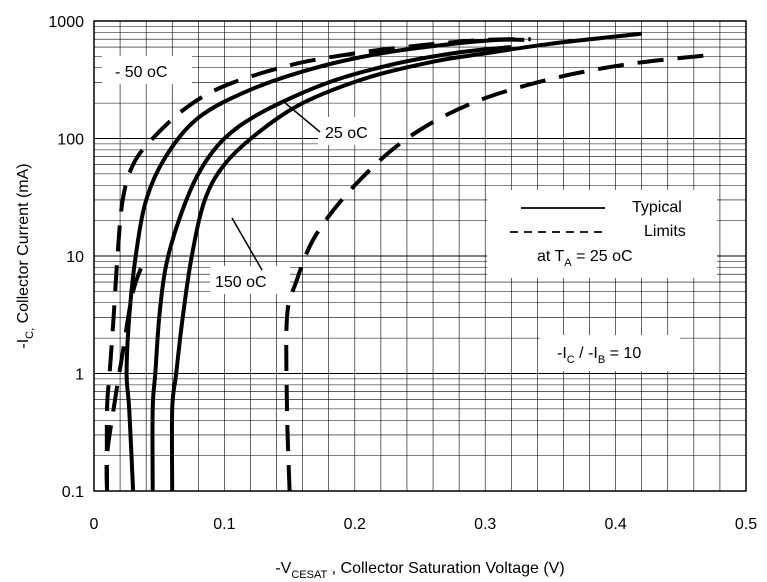  Describe the element at coordinates (70, 140) in the screenshot. I see `y-tick-label: 100` at that location.